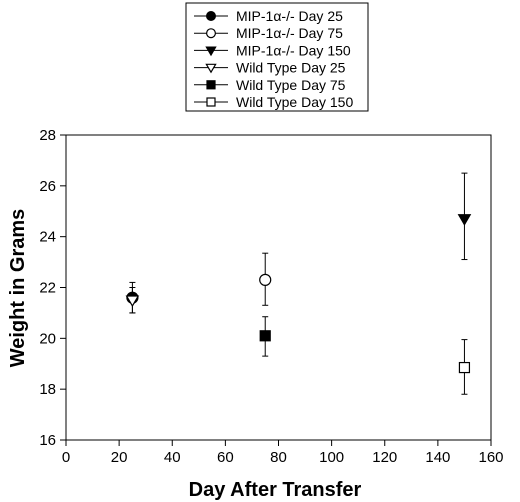  What do you see at coordinates (294, 102) in the screenshot?
I see `legend-entry: Wild Type Day 150` at bounding box center [294, 102].